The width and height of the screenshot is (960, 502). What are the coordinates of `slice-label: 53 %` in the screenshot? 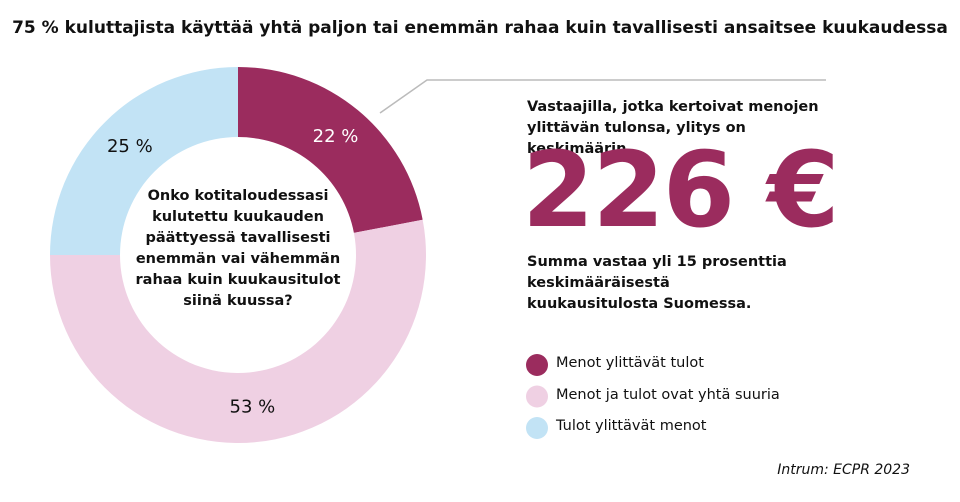 It's located at (253, 406).